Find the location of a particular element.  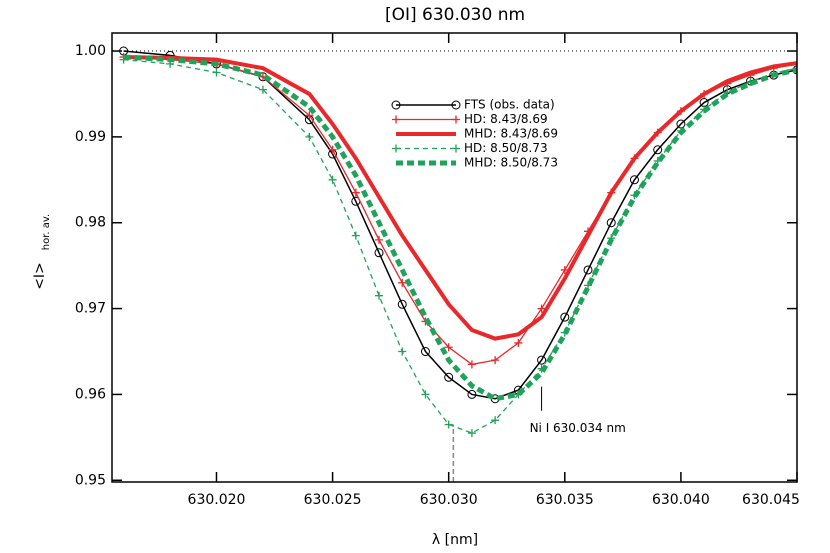

y-axis-label-sub: hor. av. is located at coordinates (46, 232).